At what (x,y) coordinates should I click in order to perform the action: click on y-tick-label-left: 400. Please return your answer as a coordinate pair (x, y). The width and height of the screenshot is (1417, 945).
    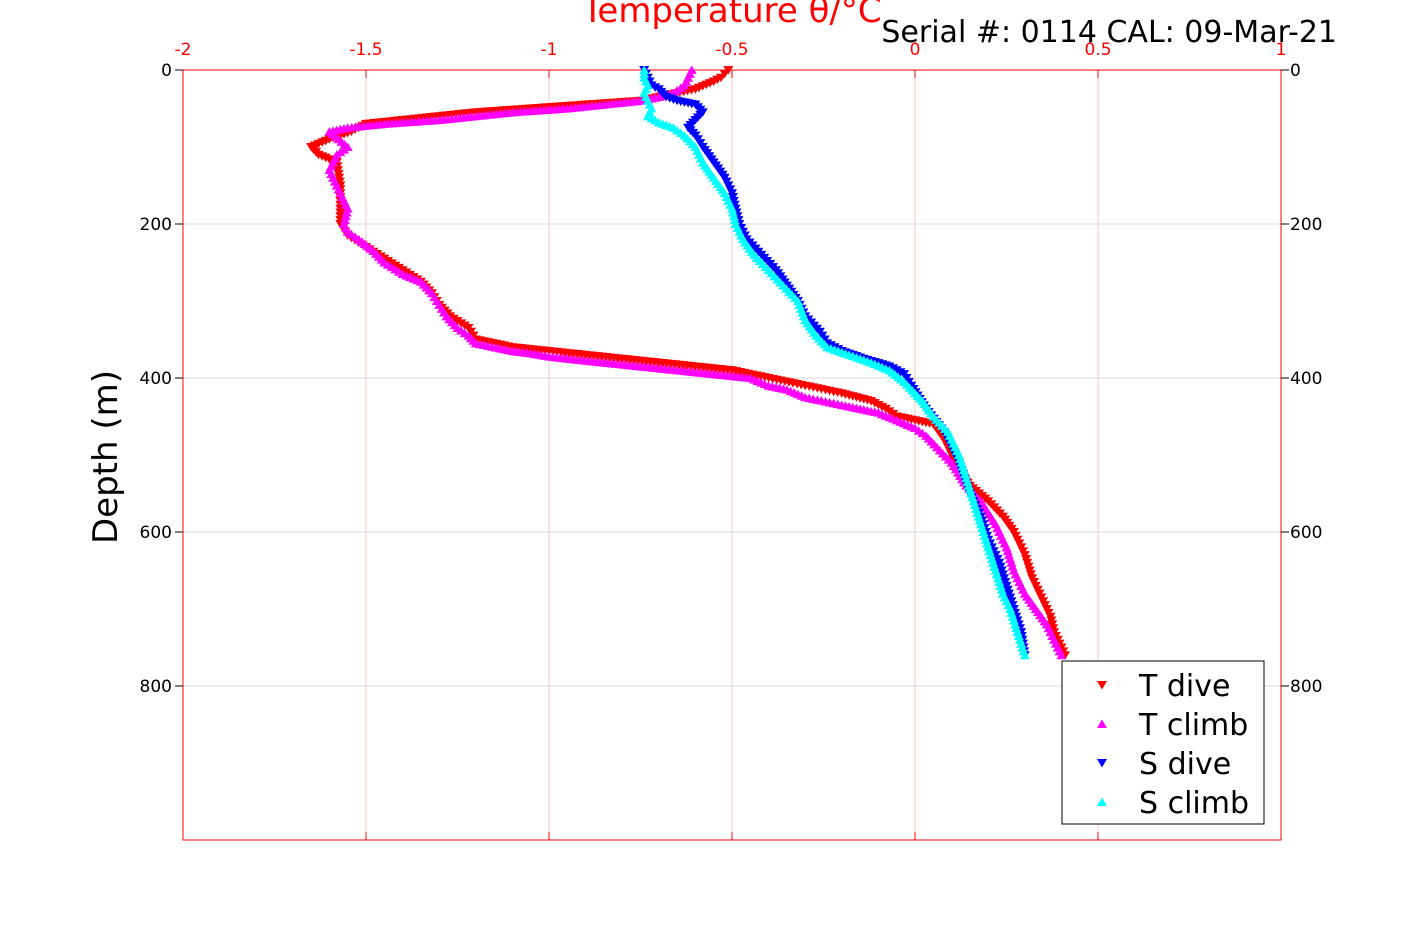
    Looking at the image, I should click on (156, 379).